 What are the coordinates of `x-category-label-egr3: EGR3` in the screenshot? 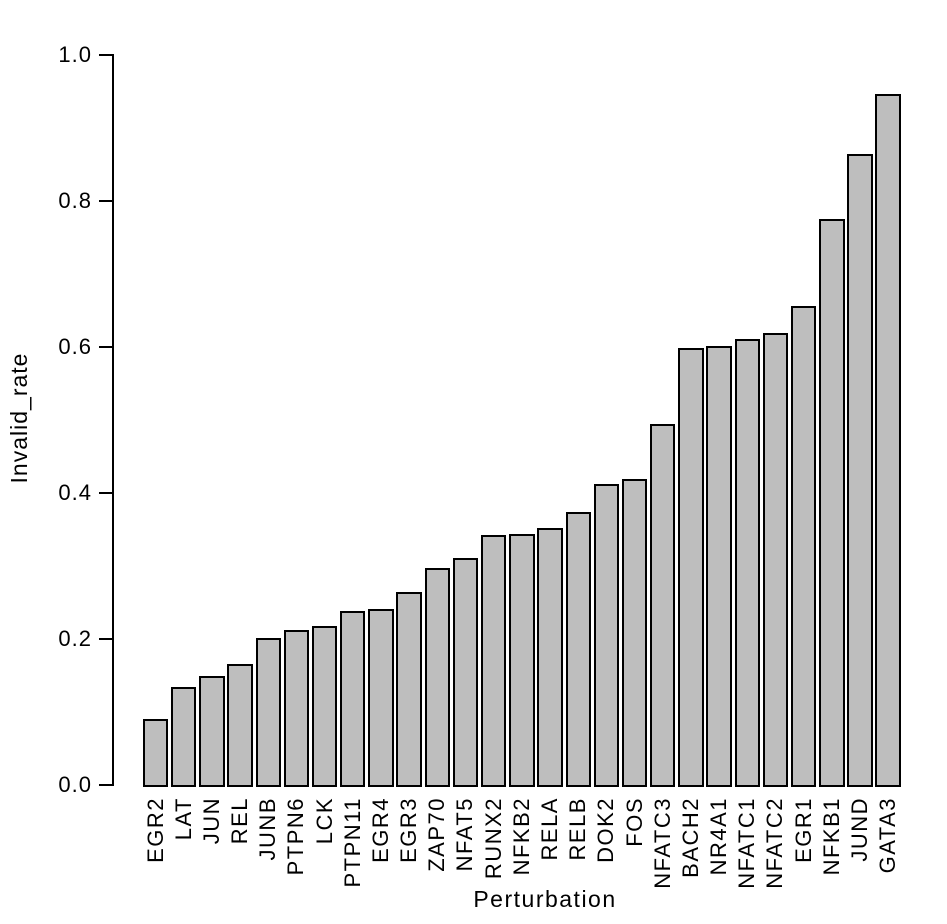 It's located at (409, 830).